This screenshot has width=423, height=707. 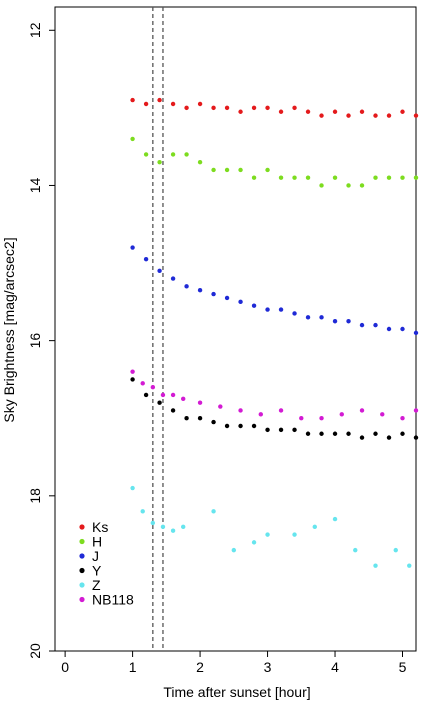 I want to click on y-axis: 12 14 16 18 20, so click(x=41, y=340).